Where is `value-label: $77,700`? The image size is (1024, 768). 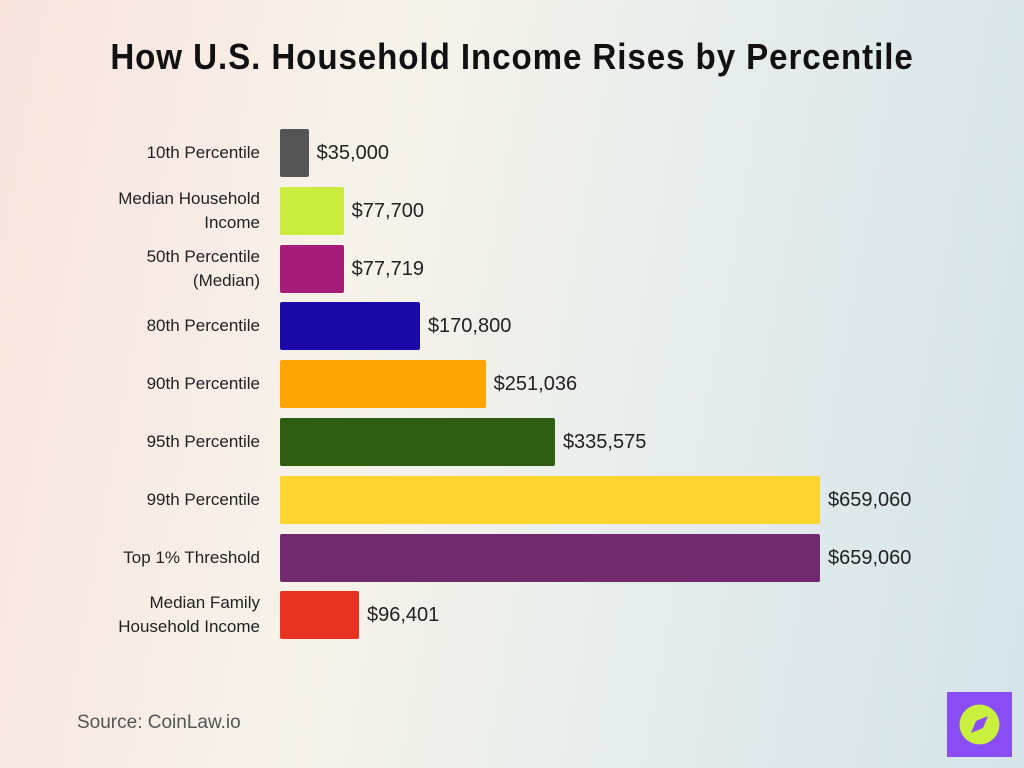
value-label: $77,700 is located at coordinates (387, 210).